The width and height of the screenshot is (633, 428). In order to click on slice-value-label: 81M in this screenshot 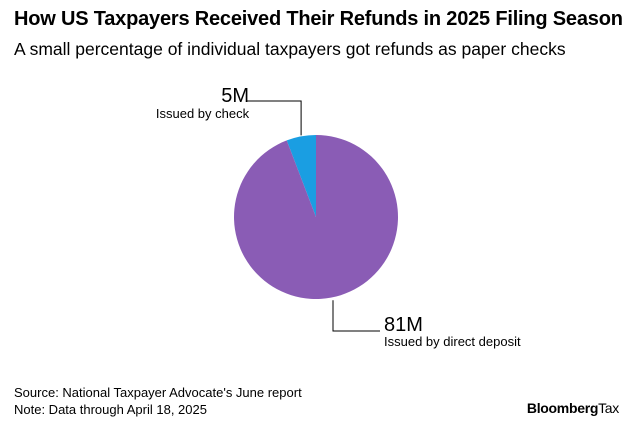, I will do `click(403, 325)`.